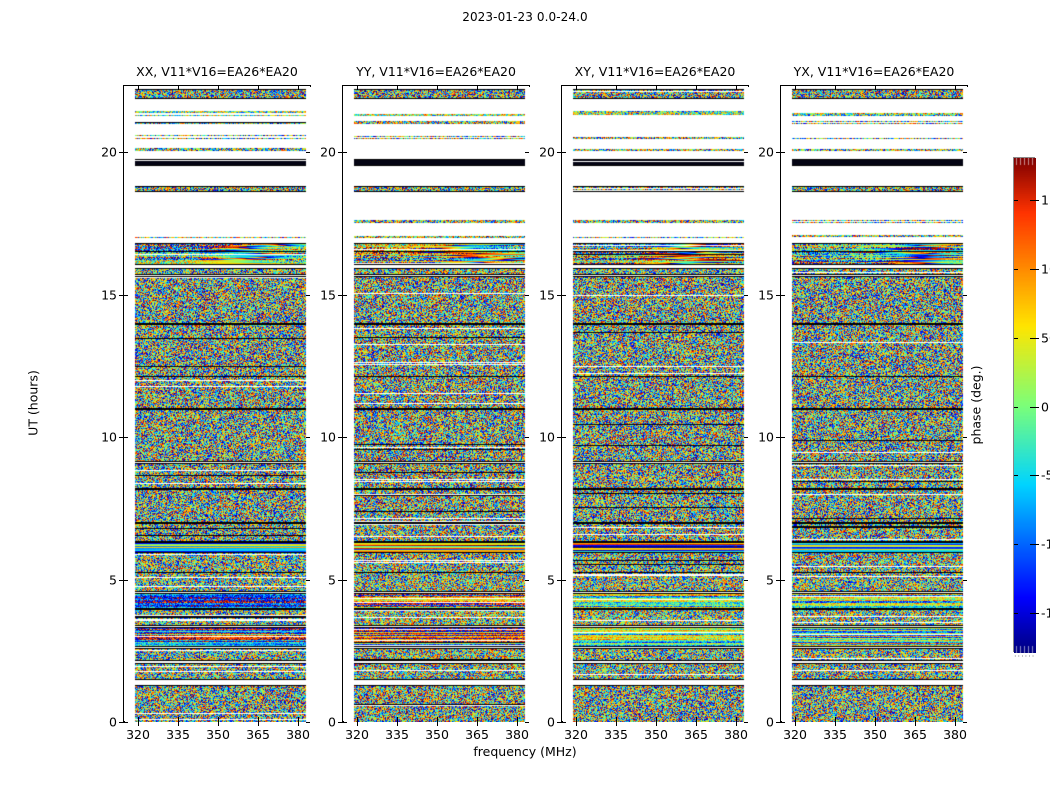 The image size is (1050, 800). Describe the element at coordinates (1025, 656) in the screenshot. I see `colorbar-extend-marker: ······` at that location.